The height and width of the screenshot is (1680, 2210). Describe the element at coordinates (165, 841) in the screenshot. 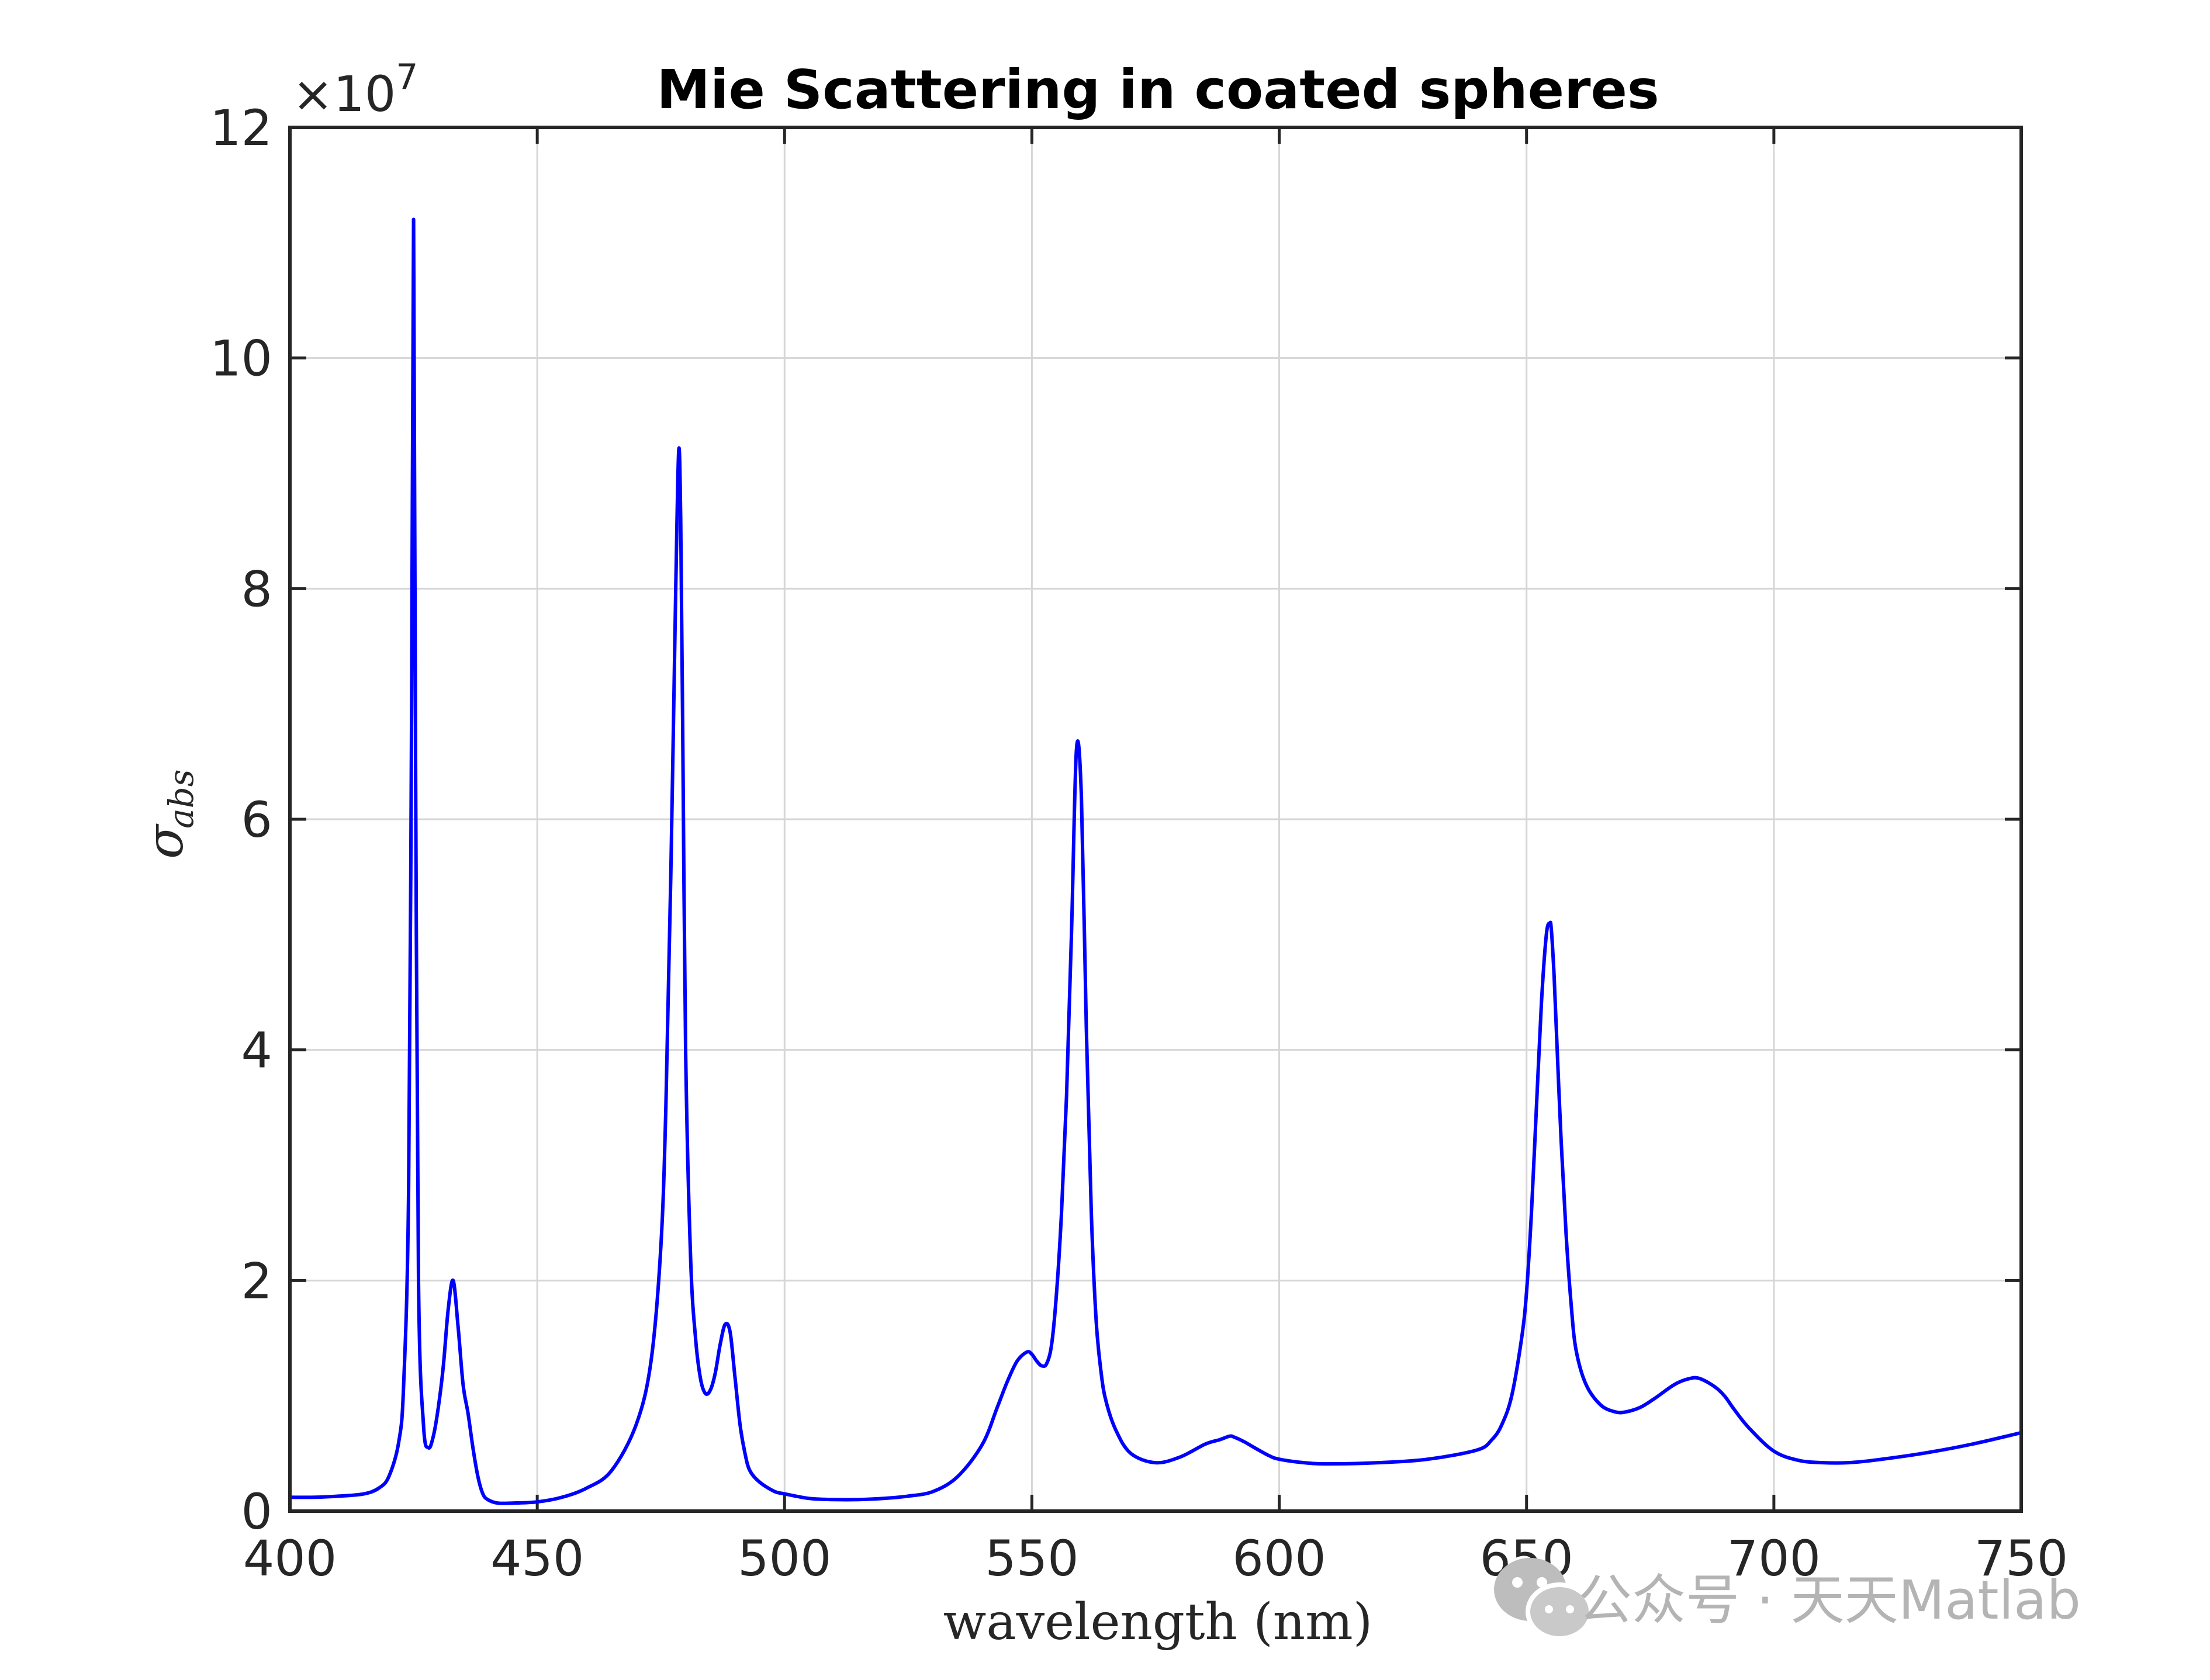

I see `y-axis-label-symbol: σ` at that location.